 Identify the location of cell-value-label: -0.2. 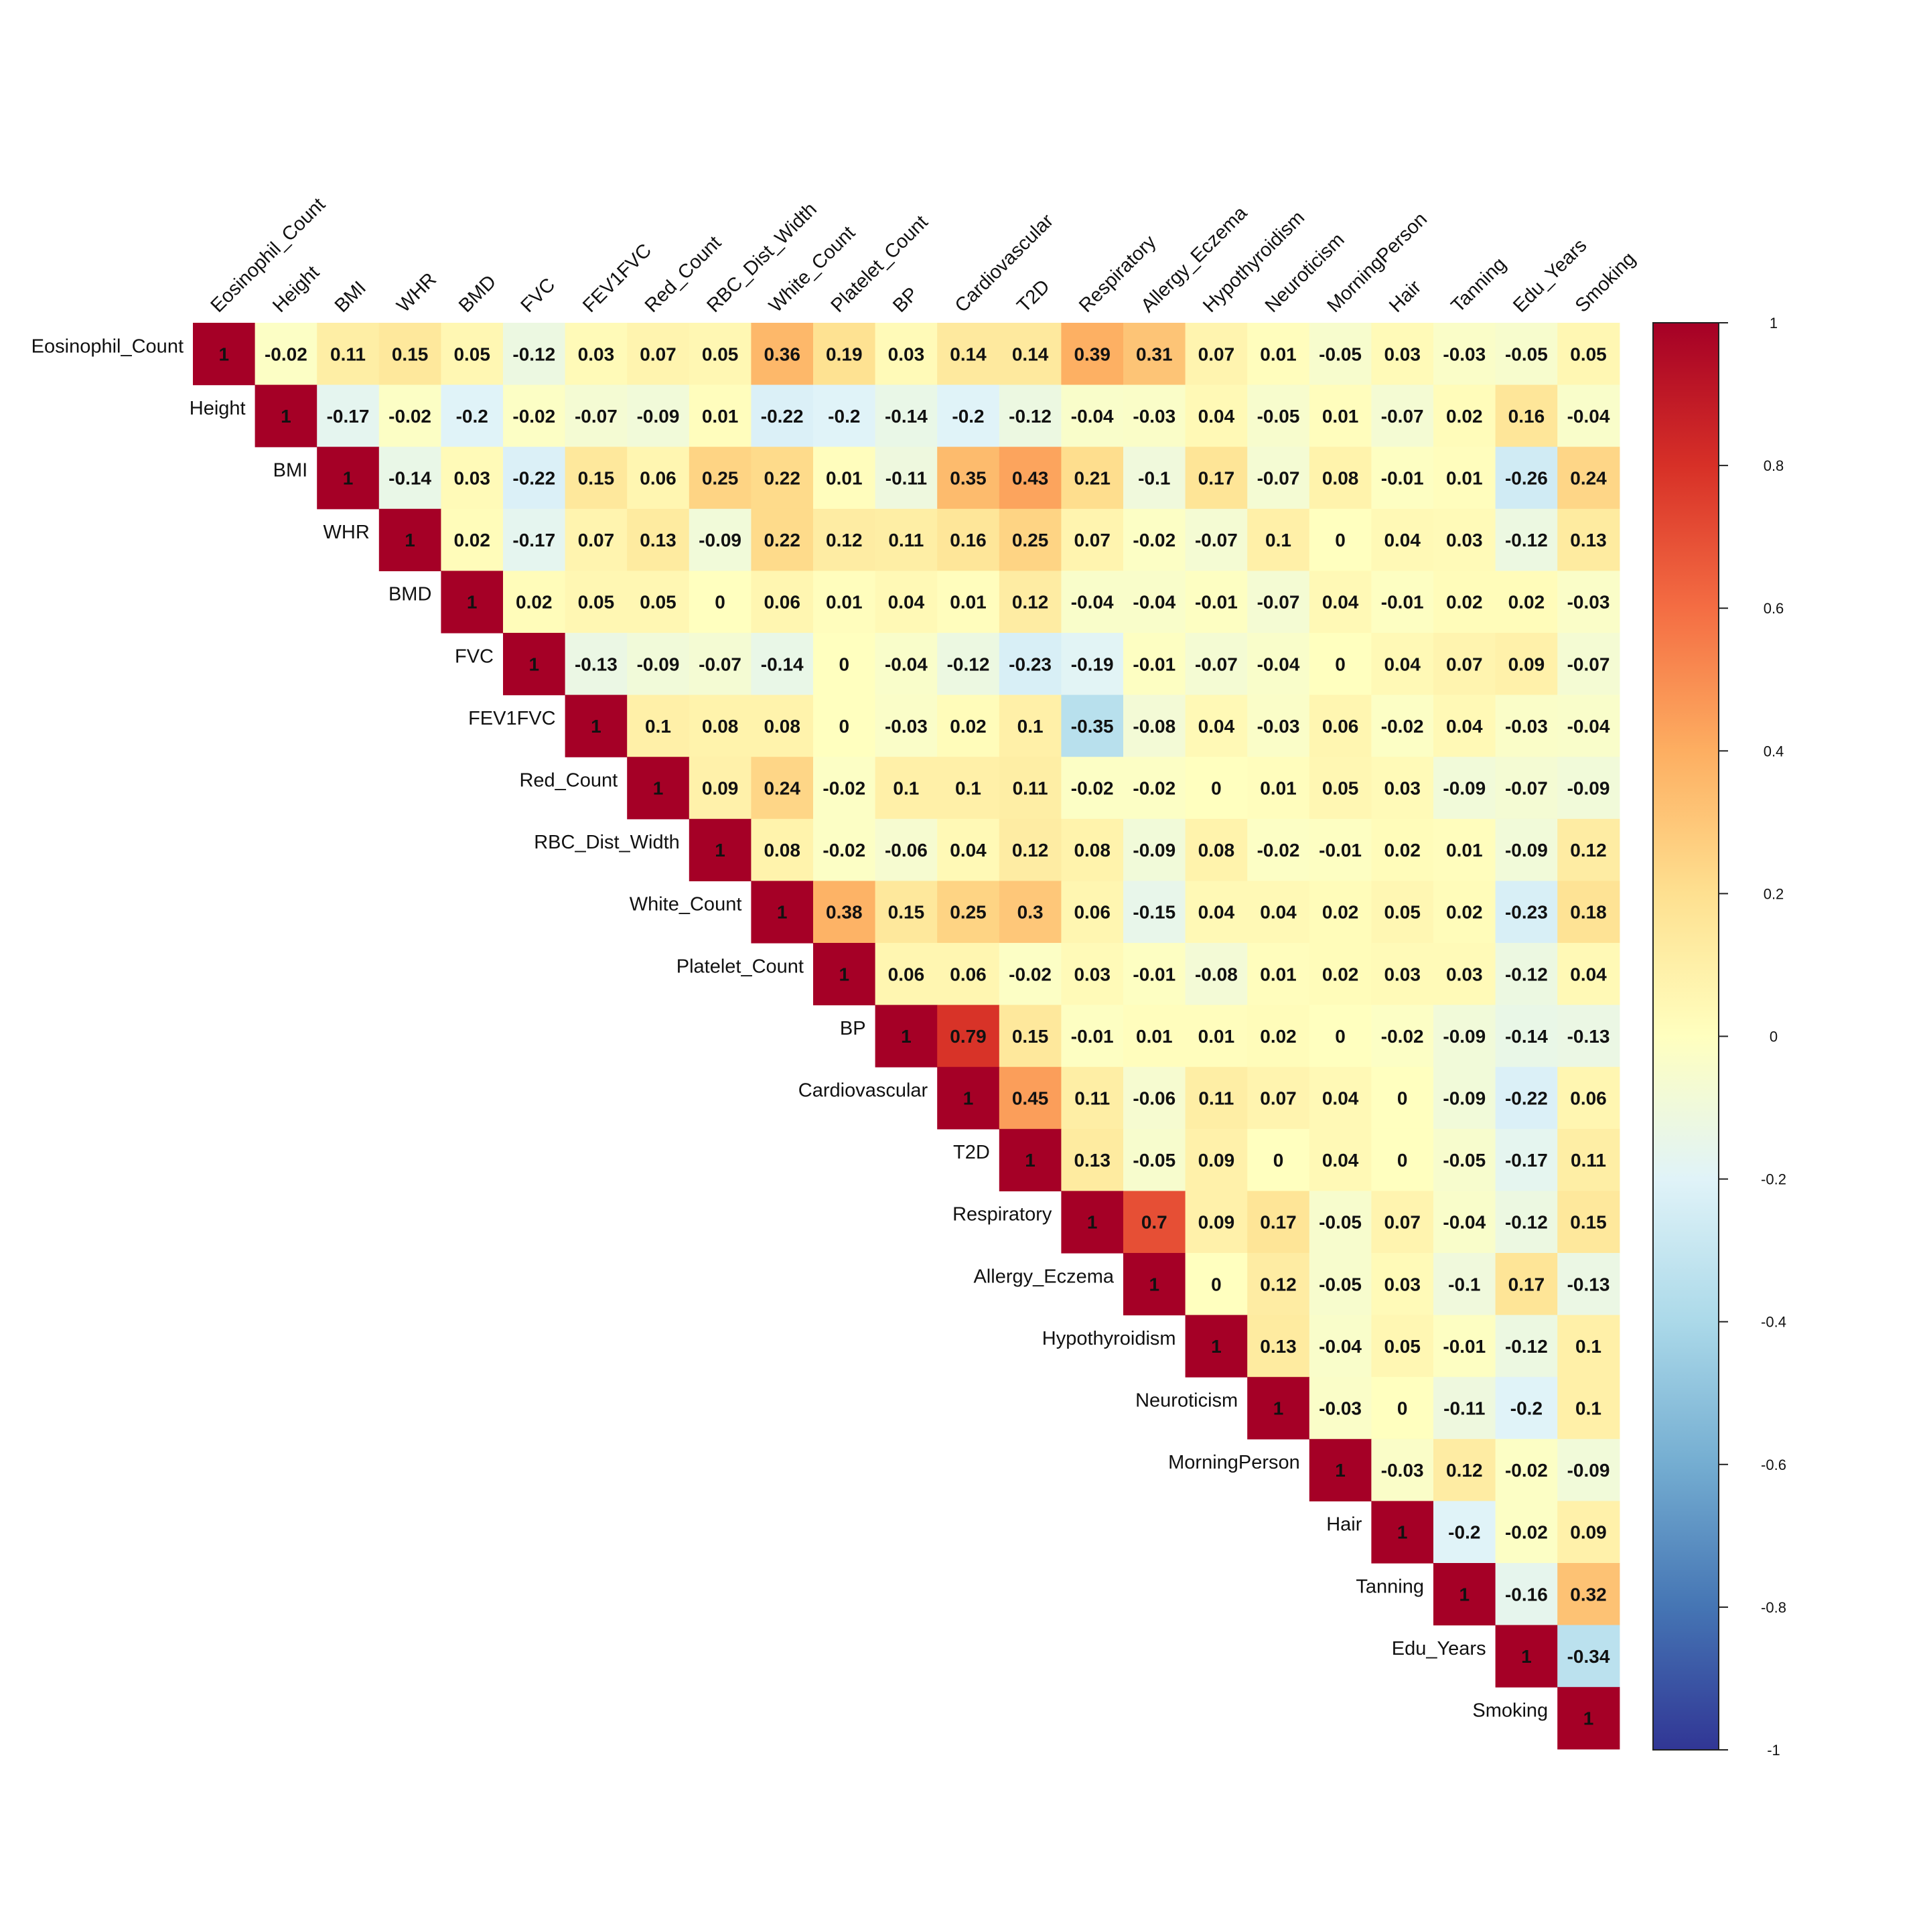
(968, 417).